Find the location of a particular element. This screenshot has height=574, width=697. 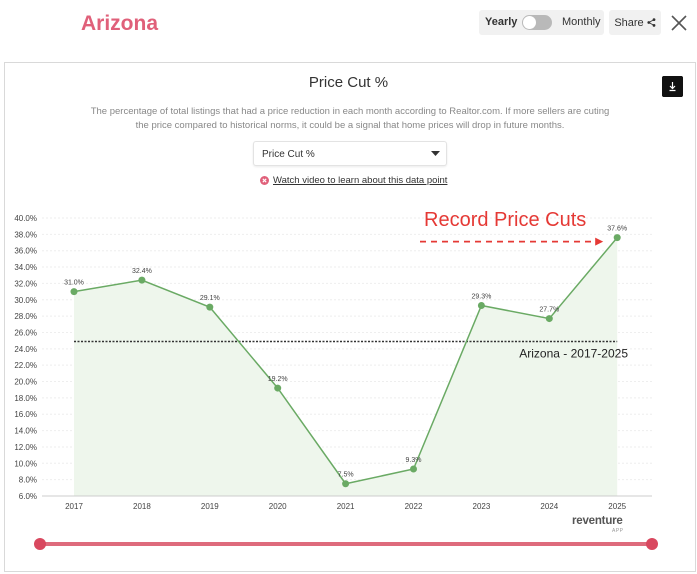

data-label: 27.7% is located at coordinates (549, 310).